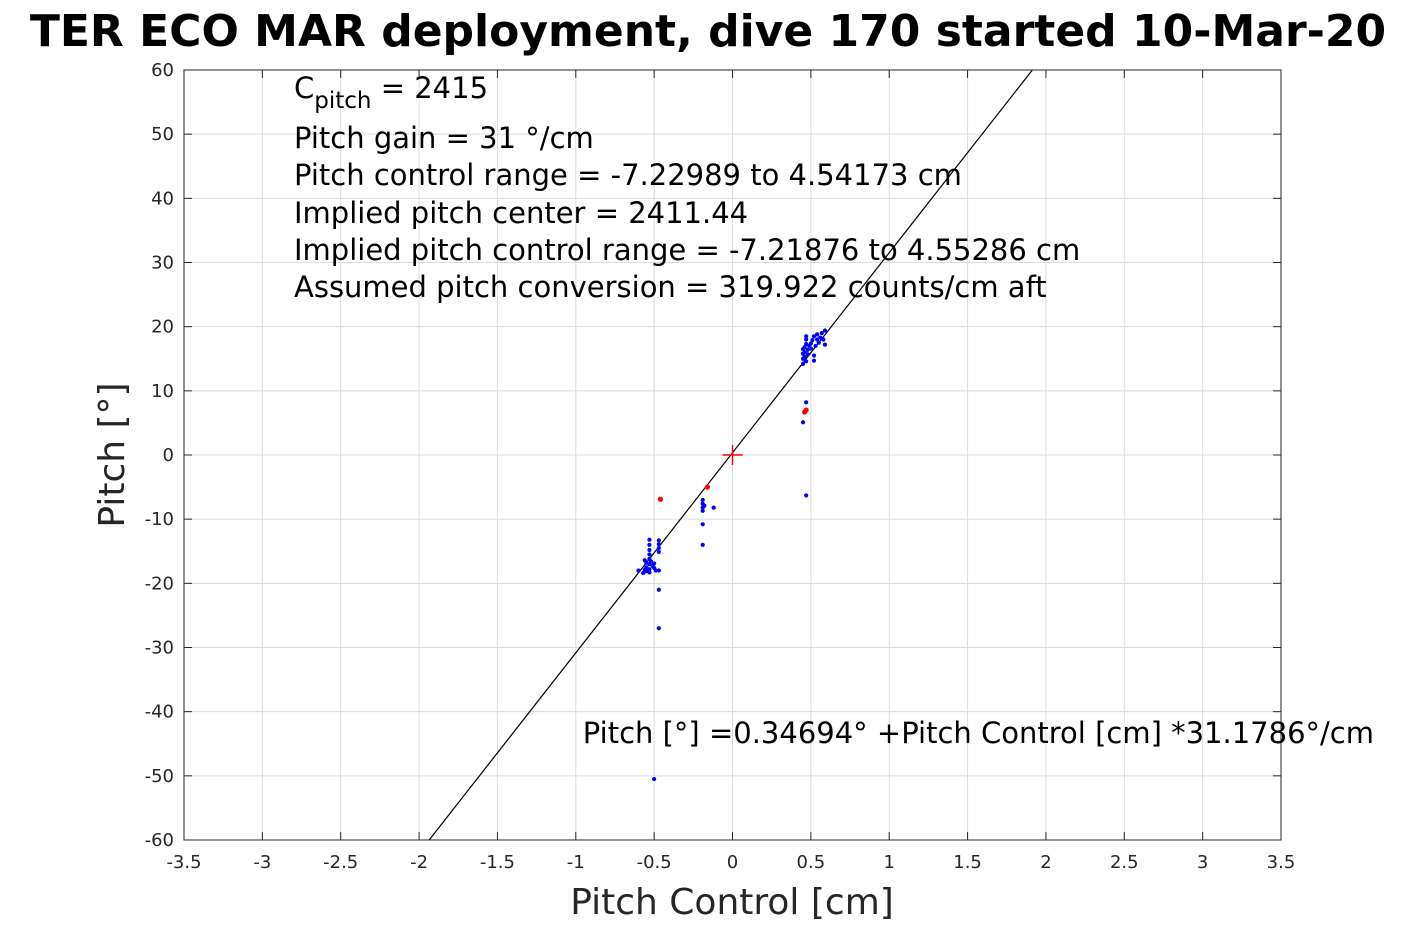 This screenshot has width=1417, height=945. Describe the element at coordinates (262, 862) in the screenshot. I see `x-tick-label: -3` at that location.